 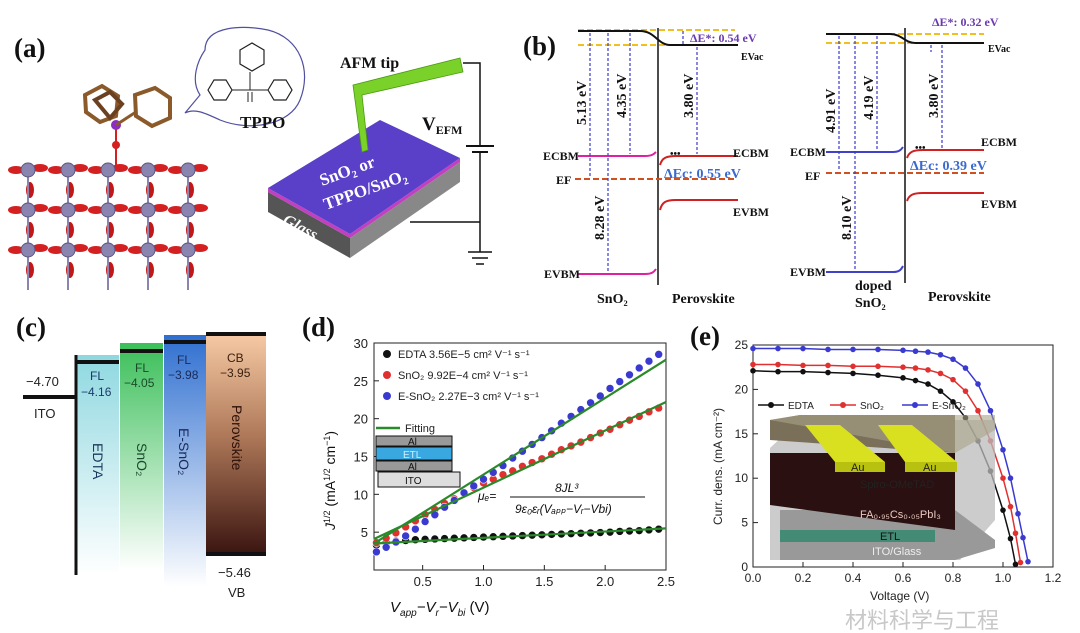 I want to click on y-tick-label-d: 5, so click(x=364, y=532).